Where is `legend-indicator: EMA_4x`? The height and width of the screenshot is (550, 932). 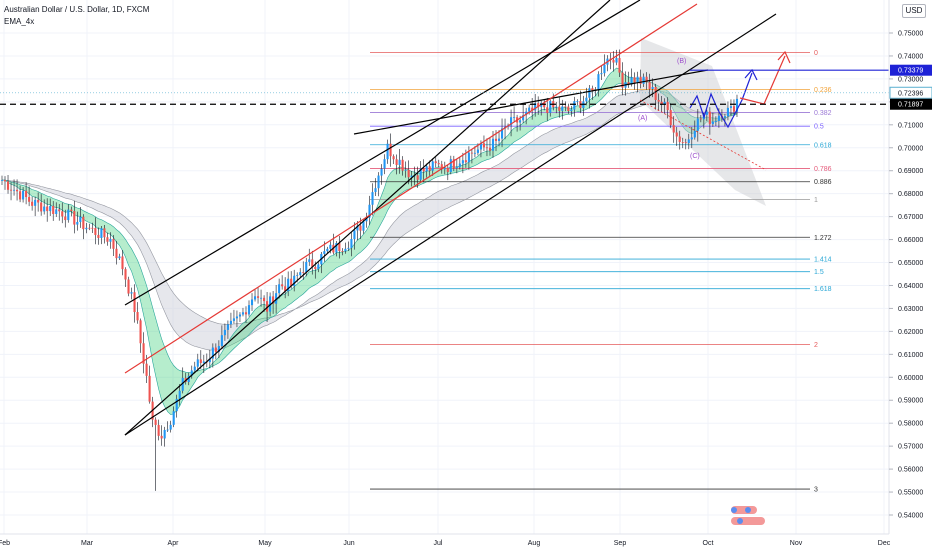
legend-indicator: EMA_4x is located at coordinates (19, 21).